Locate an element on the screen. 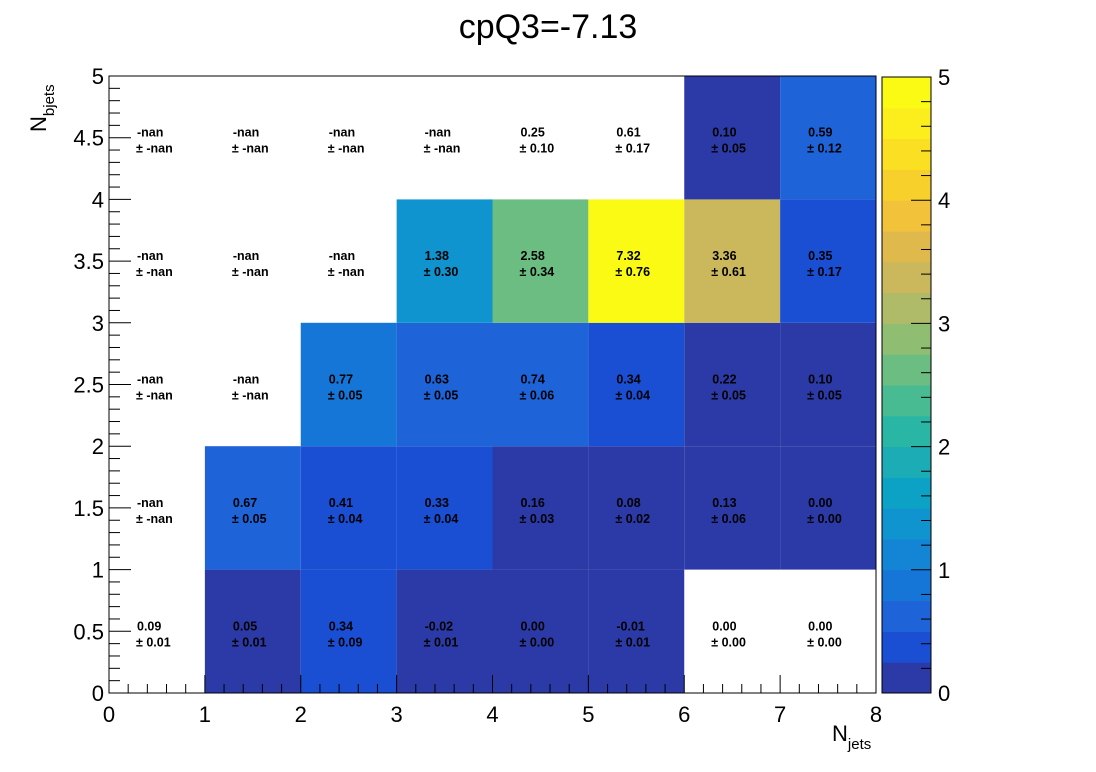  cell-value-label: 0.13 is located at coordinates (724, 503).